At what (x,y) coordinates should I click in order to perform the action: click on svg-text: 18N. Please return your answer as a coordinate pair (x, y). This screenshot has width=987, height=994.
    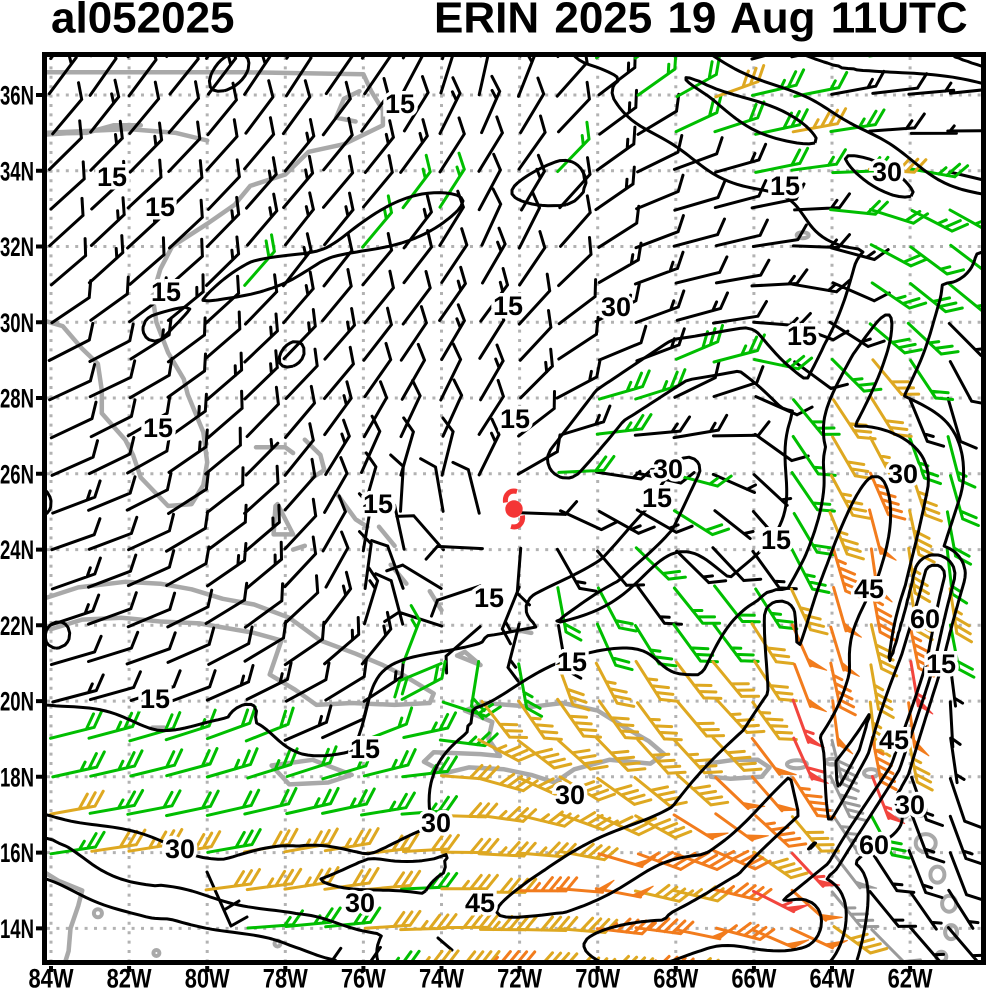
    Looking at the image, I should click on (17, 777).